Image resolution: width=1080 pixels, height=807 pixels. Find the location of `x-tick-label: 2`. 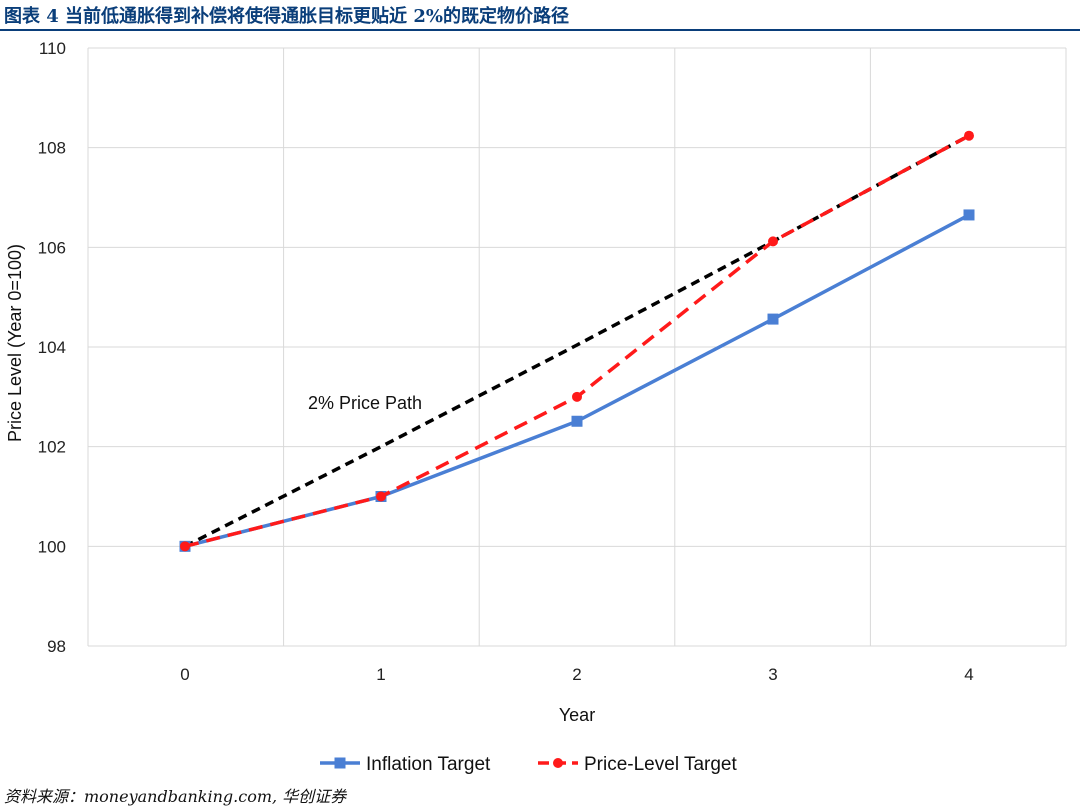

x-tick-label: 2 is located at coordinates (576, 674).